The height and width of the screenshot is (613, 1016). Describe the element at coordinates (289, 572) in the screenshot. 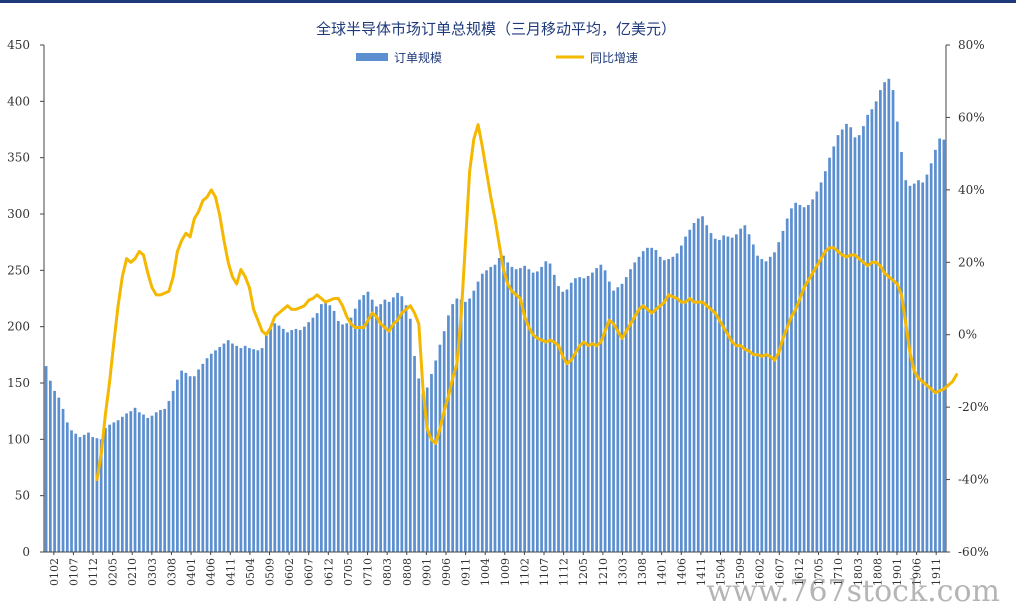

I see `x-tick-label: 0602` at that location.